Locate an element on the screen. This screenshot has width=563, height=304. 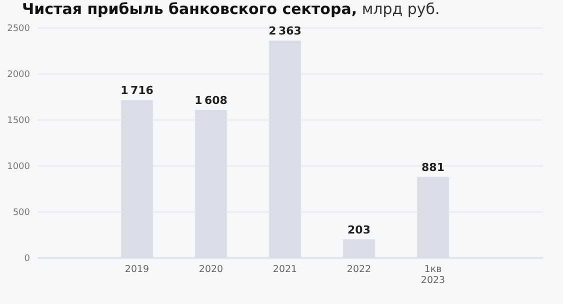
x-tick-label: 2020 is located at coordinates (211, 269).